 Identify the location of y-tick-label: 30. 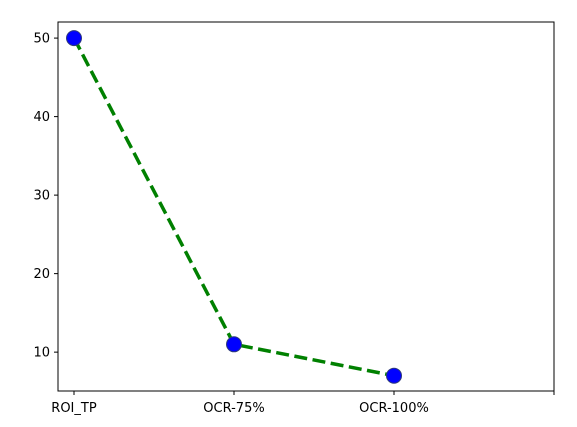
(41, 196).